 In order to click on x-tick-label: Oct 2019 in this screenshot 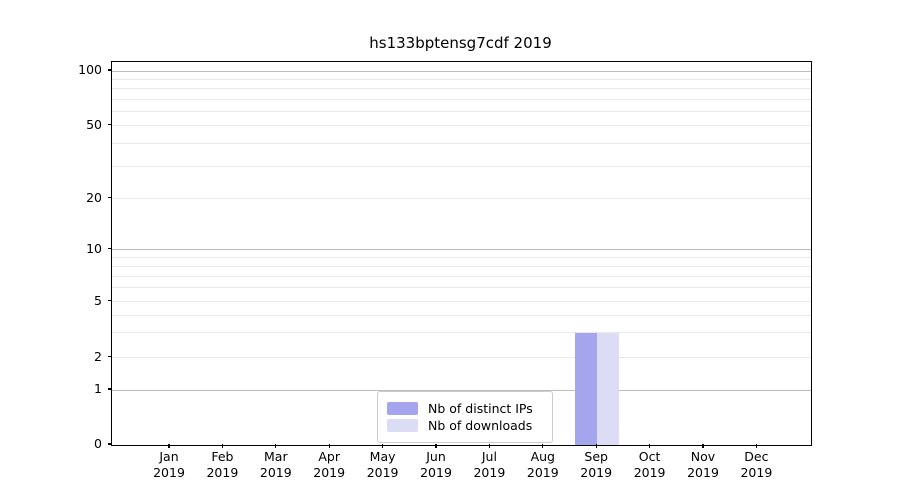, I will do `click(650, 464)`.